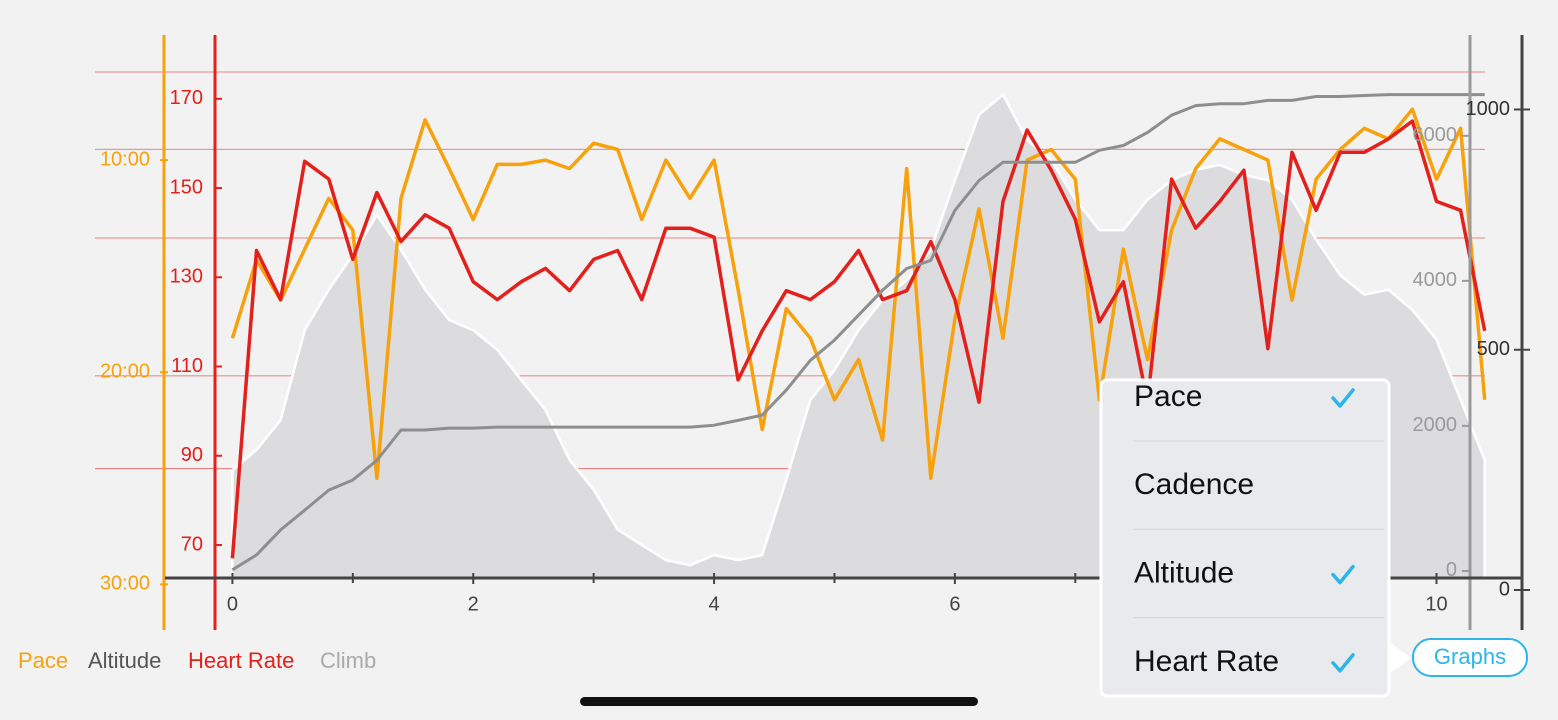 This screenshot has height=720, width=1558. I want to click on y-tick-label: 110, so click(187, 366).